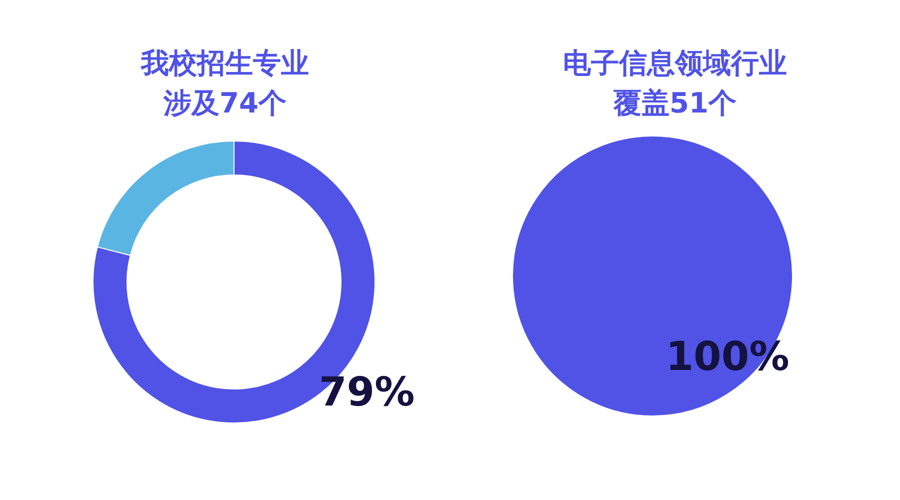  I want to click on chart-title: 我校招生专业涉及74个, so click(224, 83).